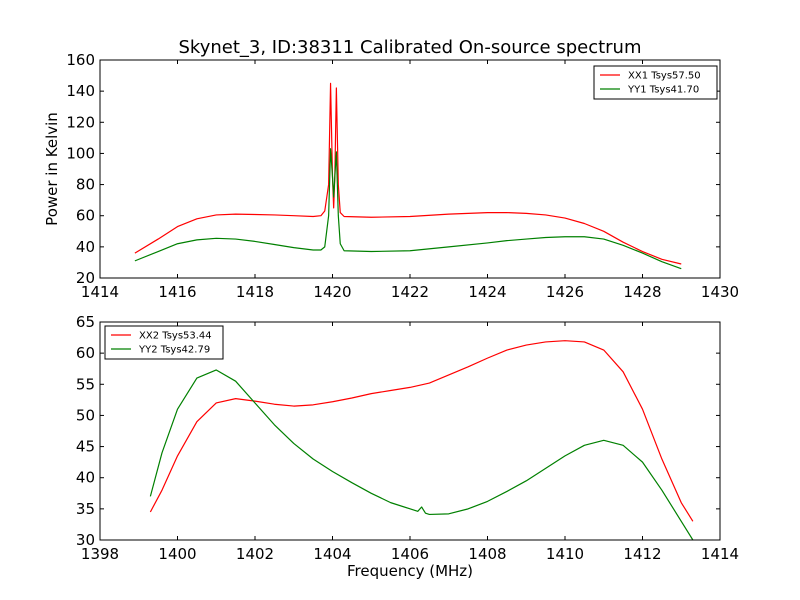 This screenshot has width=800, height=600. Describe the element at coordinates (85, 509) in the screenshot. I see `y-tick-label: 35` at that location.